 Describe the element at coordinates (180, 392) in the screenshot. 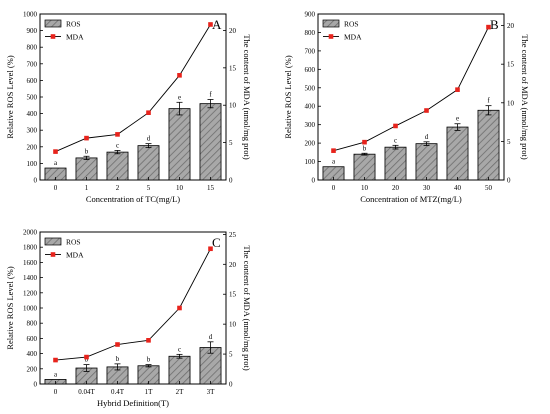

I see `x-tick-label: 2T` at that location.